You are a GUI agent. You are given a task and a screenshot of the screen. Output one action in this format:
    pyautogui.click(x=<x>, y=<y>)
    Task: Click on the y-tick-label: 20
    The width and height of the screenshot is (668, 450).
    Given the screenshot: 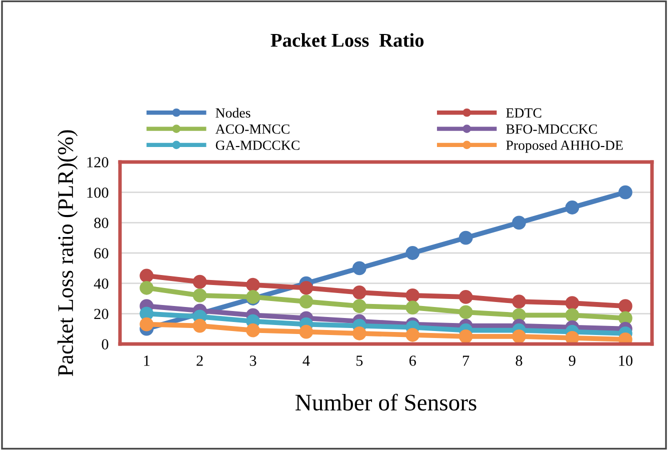 What is the action you would take?
    pyautogui.click(x=101, y=314)
    